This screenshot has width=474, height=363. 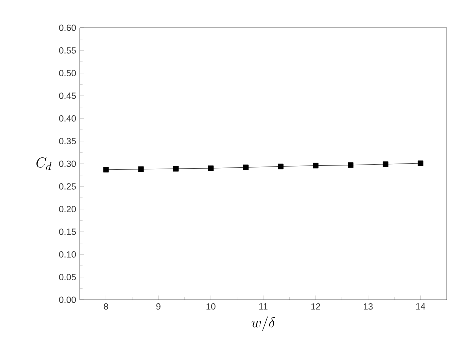 I want to click on x-tick-label: 14, so click(x=421, y=307).